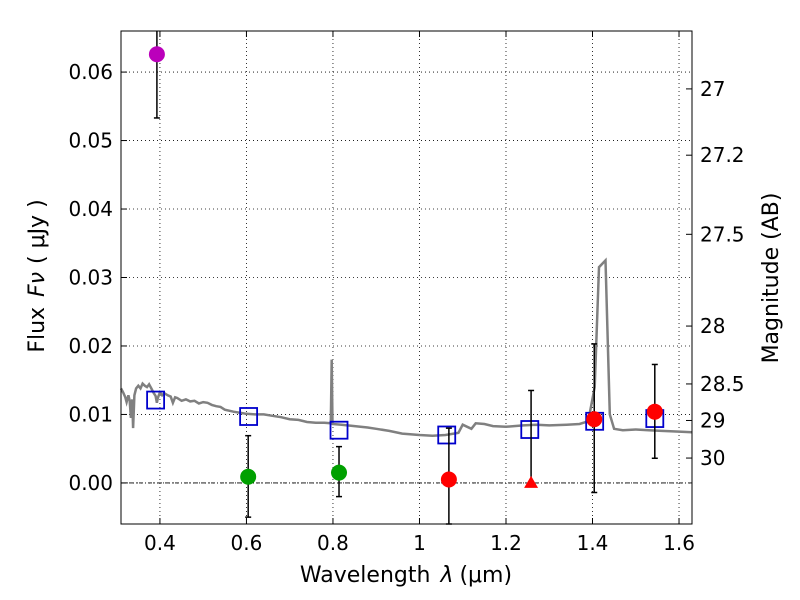  Describe the element at coordinates (722, 155) in the screenshot. I see `magnitude-tick-label: 27.2` at that location.